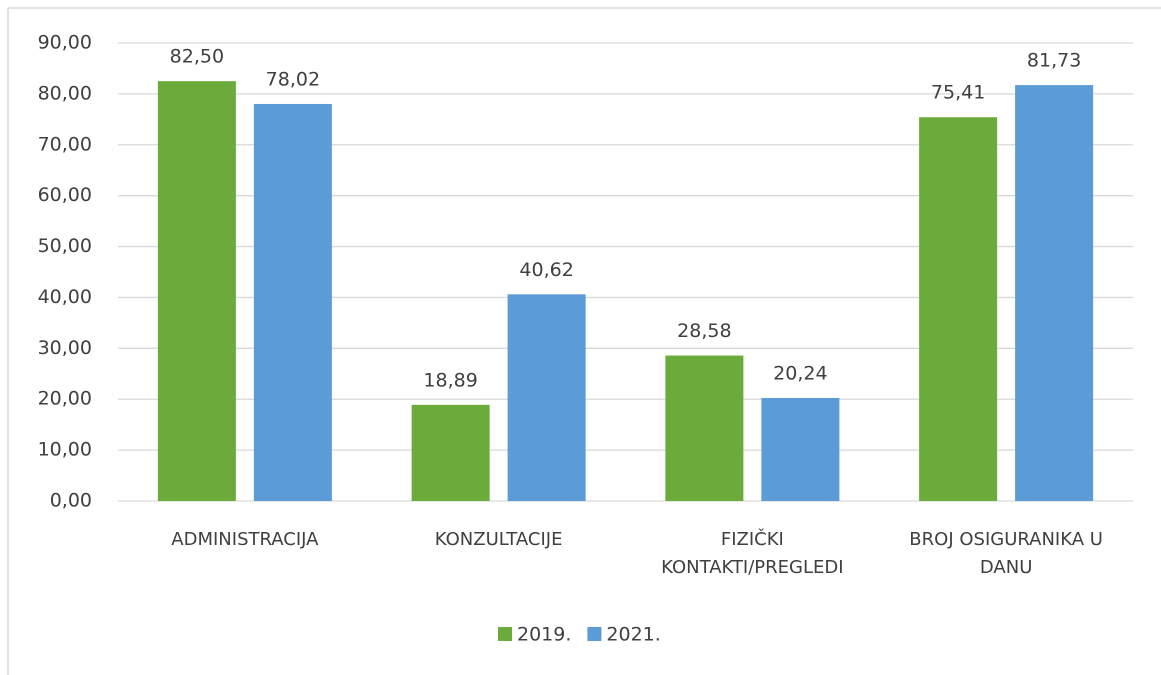 The width and height of the screenshot is (1161, 675). What do you see at coordinates (752, 553) in the screenshot?
I see `x-tick-label: FIZIČKI KONTAKTI/PREGLEDI` at bounding box center [752, 553].